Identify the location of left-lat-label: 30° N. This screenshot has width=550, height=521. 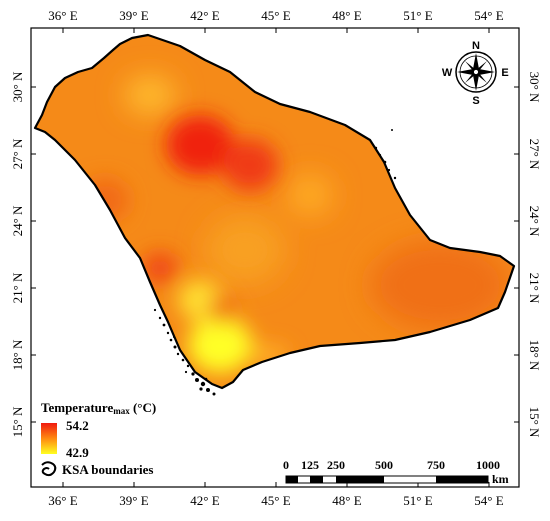
(17, 86).